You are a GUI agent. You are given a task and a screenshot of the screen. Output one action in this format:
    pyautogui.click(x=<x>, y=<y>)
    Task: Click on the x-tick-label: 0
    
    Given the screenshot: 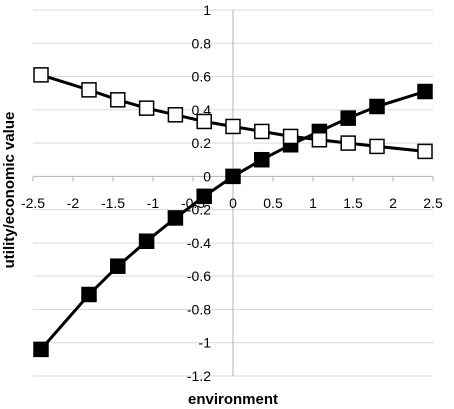 What is the action you would take?
    pyautogui.click(x=233, y=203)
    